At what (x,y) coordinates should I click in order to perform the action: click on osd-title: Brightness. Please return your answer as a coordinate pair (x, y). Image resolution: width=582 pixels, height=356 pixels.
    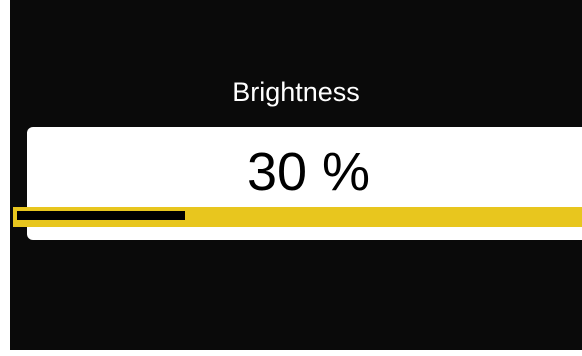
    Looking at the image, I should click on (296, 92).